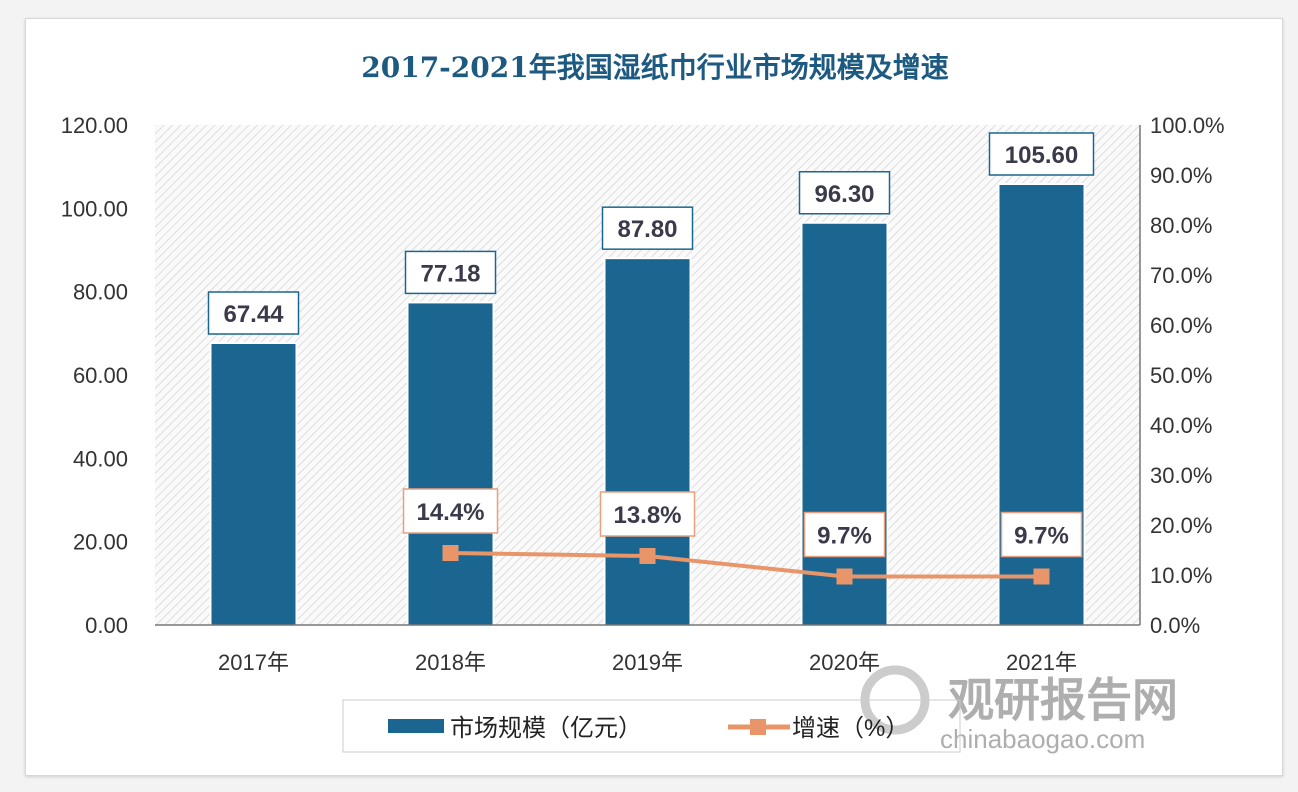 The image size is (1298, 792). What do you see at coordinates (1175, 625) in the screenshot?
I see `right-tick-label: 0.0%` at bounding box center [1175, 625].